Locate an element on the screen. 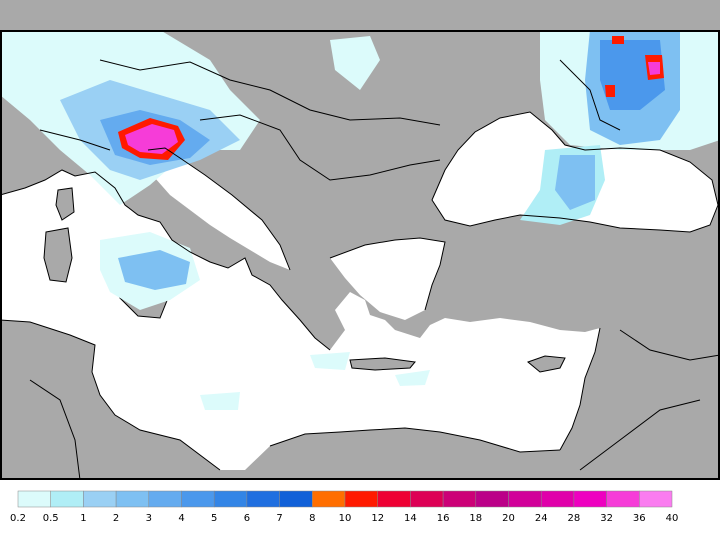 This screenshot has width=720, height=540. legend-tick-label: 0.5 is located at coordinates (51, 518).